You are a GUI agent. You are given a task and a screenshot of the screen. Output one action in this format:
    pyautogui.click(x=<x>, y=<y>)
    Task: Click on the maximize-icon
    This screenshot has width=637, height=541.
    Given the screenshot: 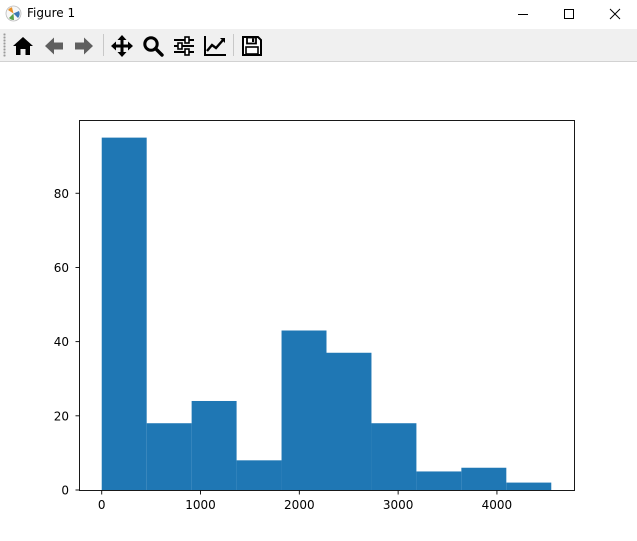 What is the action you would take?
    pyautogui.click(x=569, y=14)
    